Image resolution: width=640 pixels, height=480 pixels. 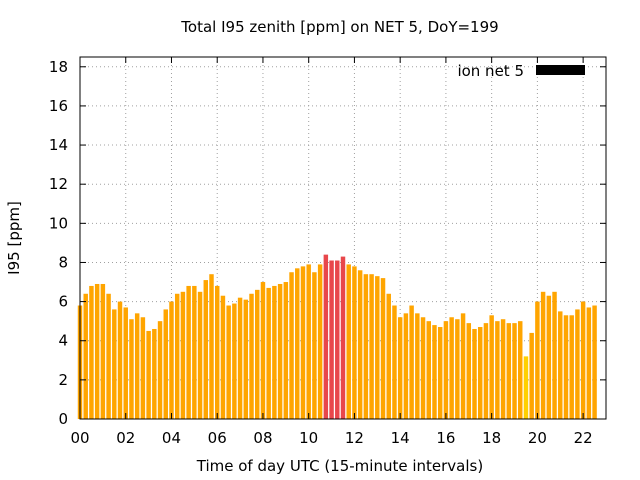 What do you see at coordinates (171, 438) in the screenshot?
I see `x-tick-label: 04` at bounding box center [171, 438].